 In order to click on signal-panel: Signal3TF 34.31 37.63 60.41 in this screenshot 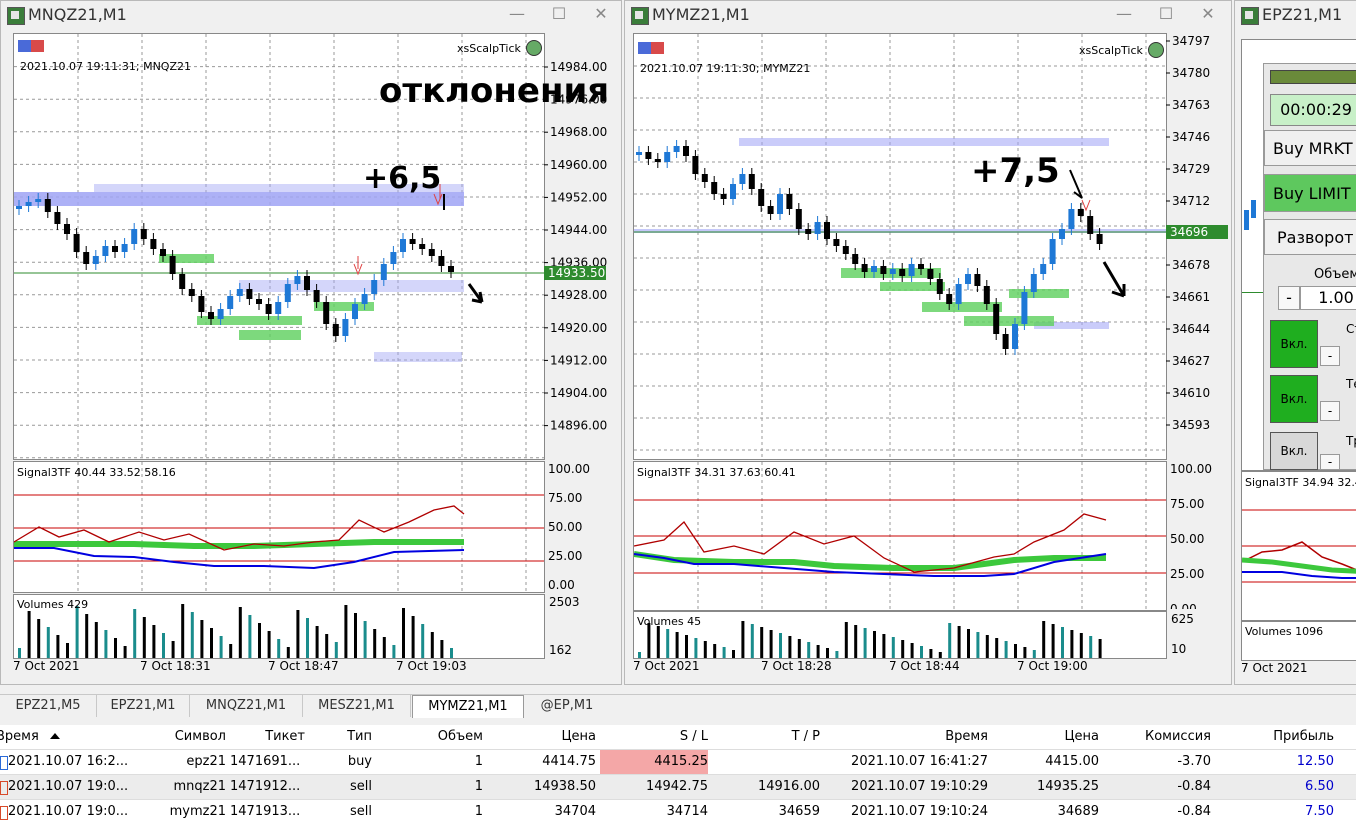, I will do `click(900, 536)`.